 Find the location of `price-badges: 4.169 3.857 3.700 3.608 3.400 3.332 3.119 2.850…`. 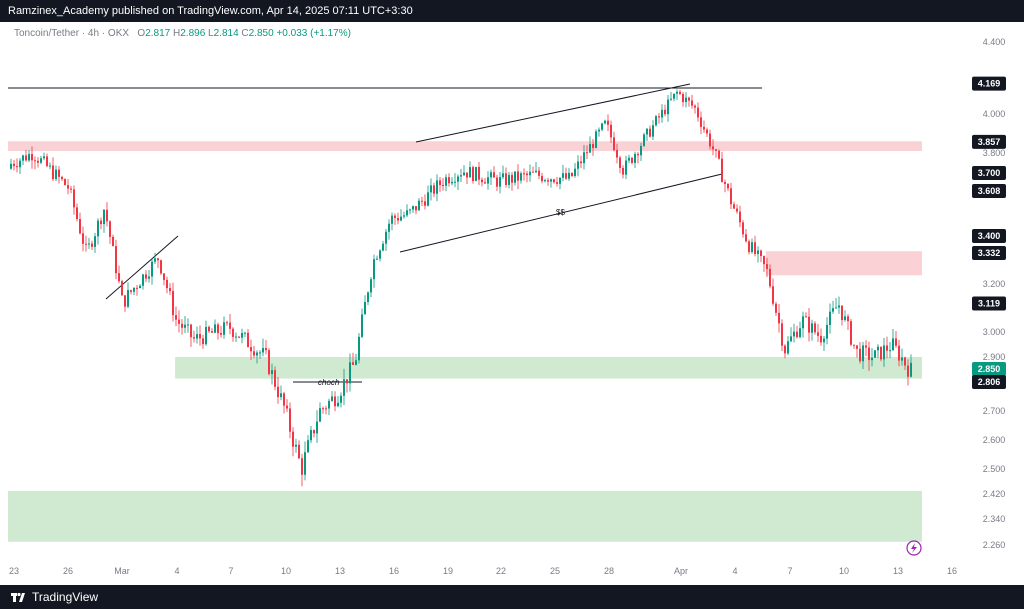

price-badges: 4.169 3.857 3.700 3.608 3.400 3.332 3.119 2.850… is located at coordinates (989, 232).